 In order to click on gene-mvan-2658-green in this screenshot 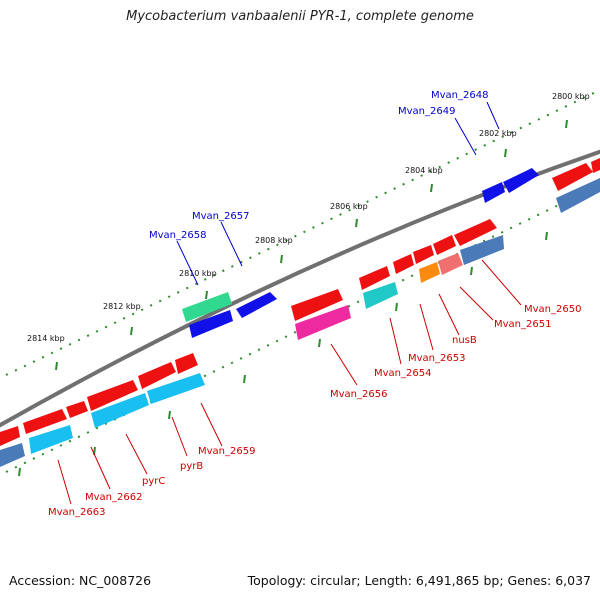, I will do `click(207, 307)`.